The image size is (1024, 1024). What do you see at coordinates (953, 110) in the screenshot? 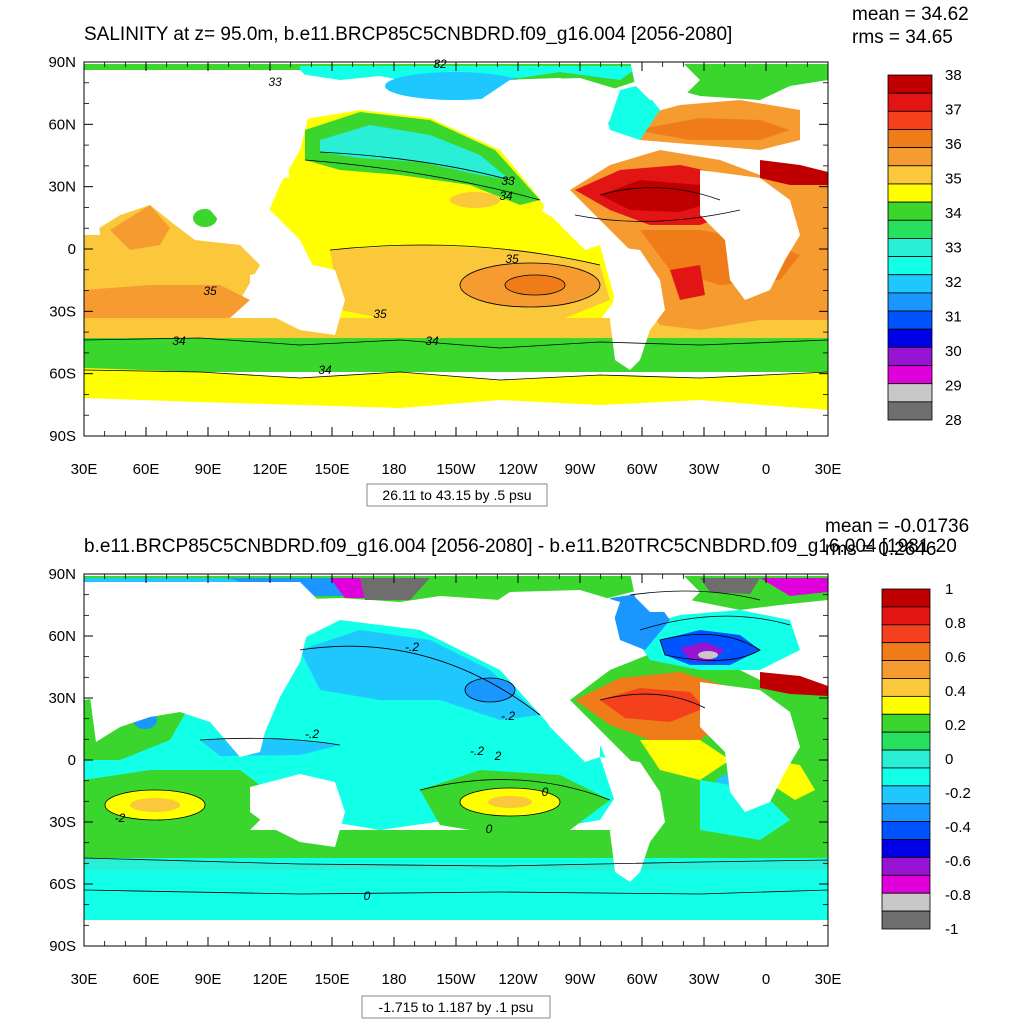
I see `colorbar-label: 37` at bounding box center [953, 110].